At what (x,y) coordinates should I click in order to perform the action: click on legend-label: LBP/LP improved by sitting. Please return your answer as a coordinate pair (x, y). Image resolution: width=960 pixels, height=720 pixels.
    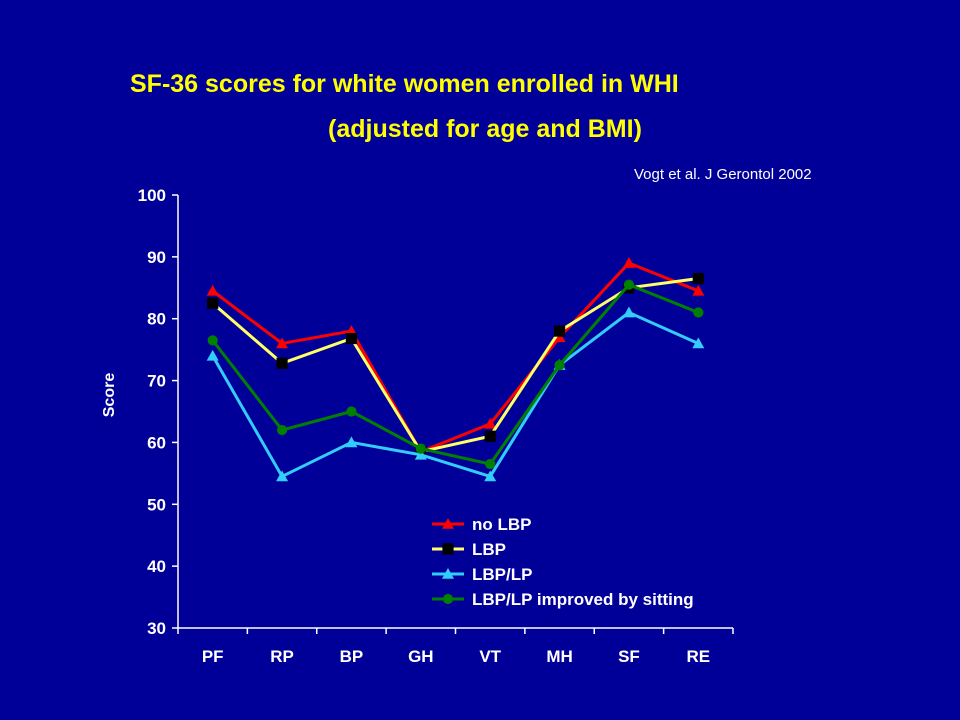
    Looking at the image, I should click on (583, 599).